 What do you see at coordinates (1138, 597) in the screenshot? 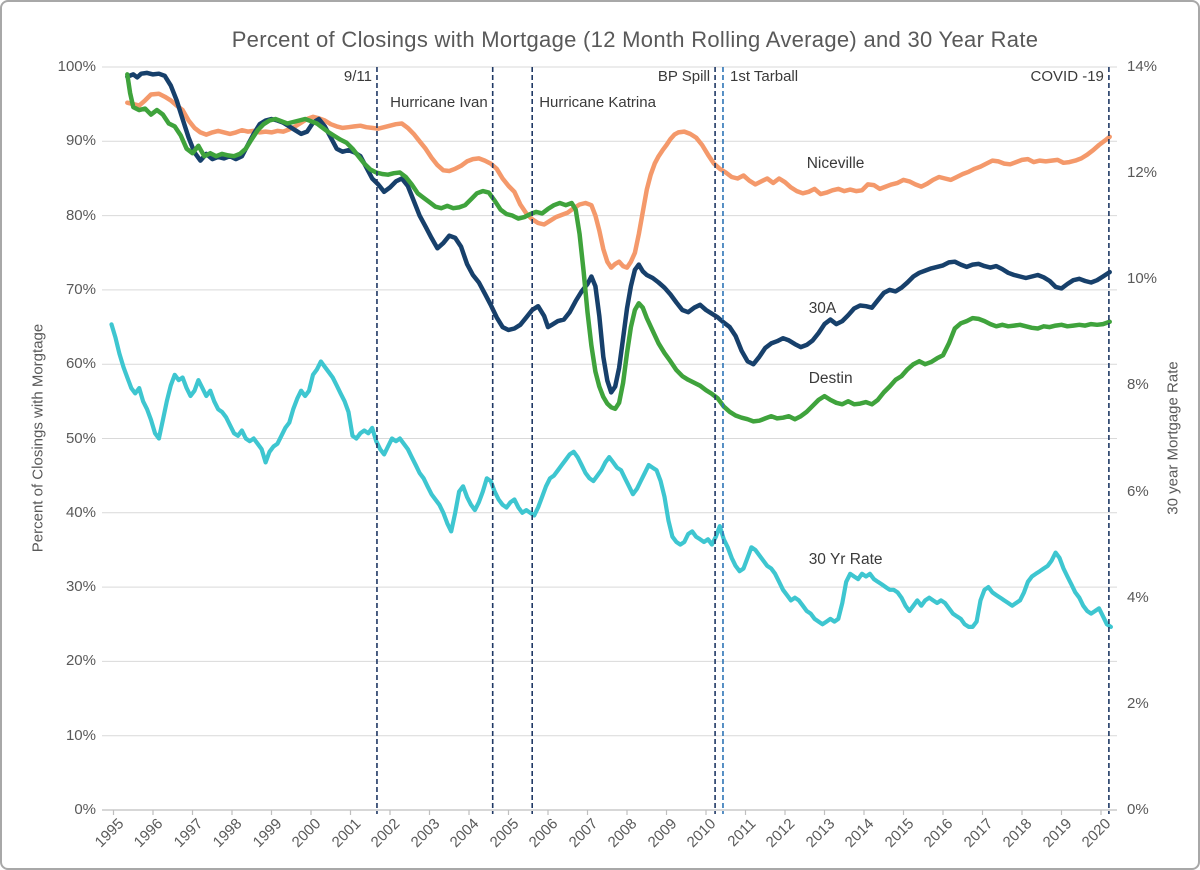
I see `y-axis-right-tick-label: 4%` at bounding box center [1138, 597].